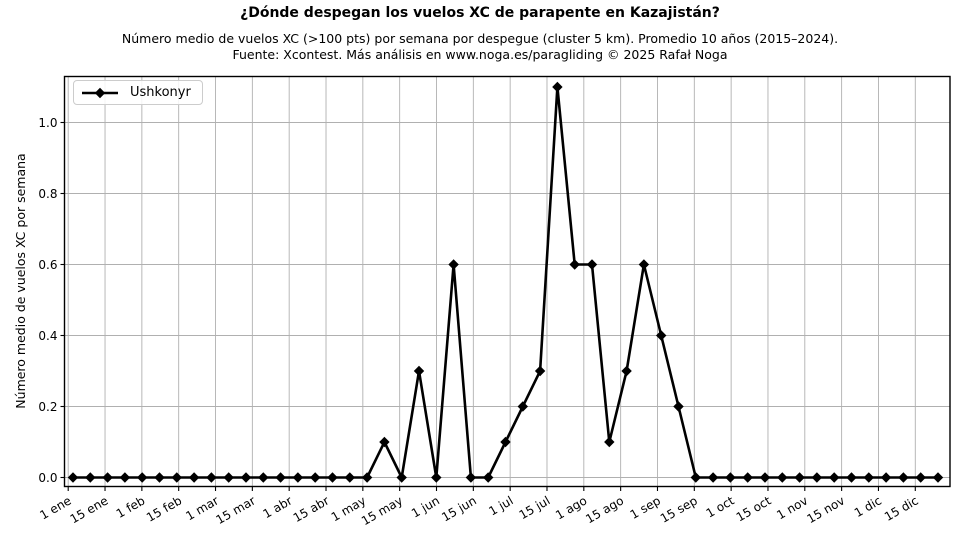  What do you see at coordinates (236, 510) in the screenshot?
I see `x-tick-label: 15 mar` at bounding box center [236, 510].